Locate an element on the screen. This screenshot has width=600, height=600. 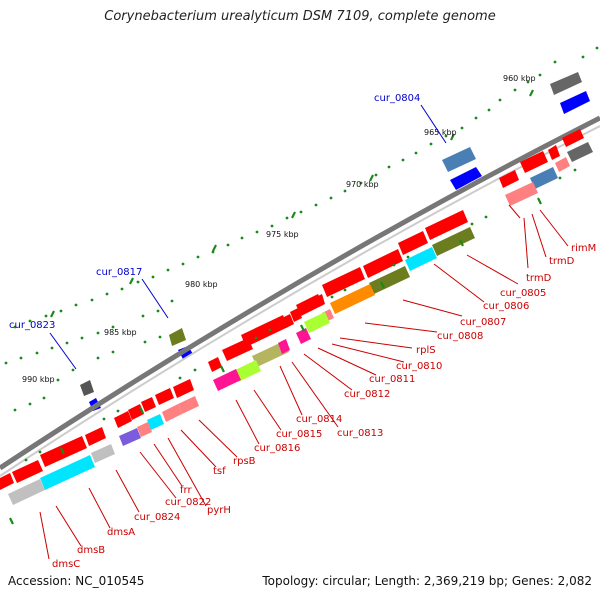
gene-label: cur_0822 is located at coordinates (188, 502).